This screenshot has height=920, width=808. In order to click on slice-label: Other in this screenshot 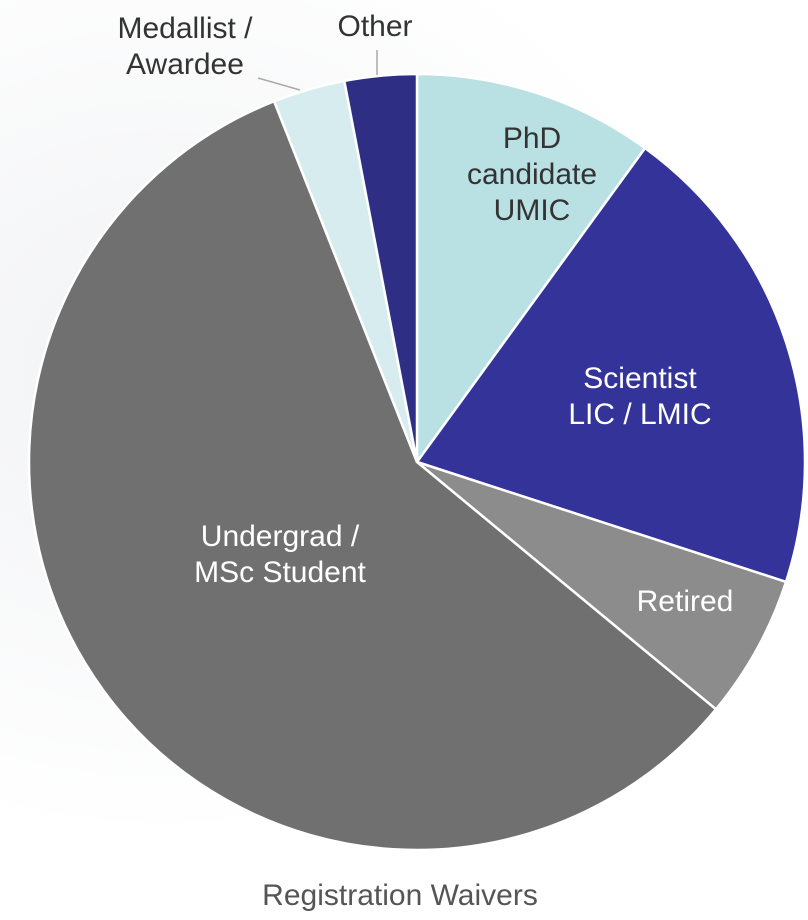, I will do `click(375, 26)`.